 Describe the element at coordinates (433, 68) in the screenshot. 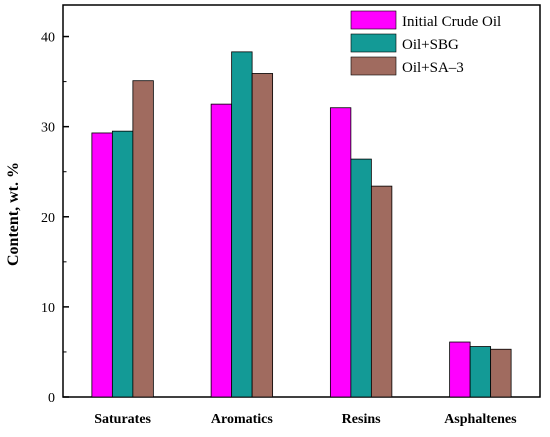

I see `legend-label-2: Oil+SA–3` at that location.